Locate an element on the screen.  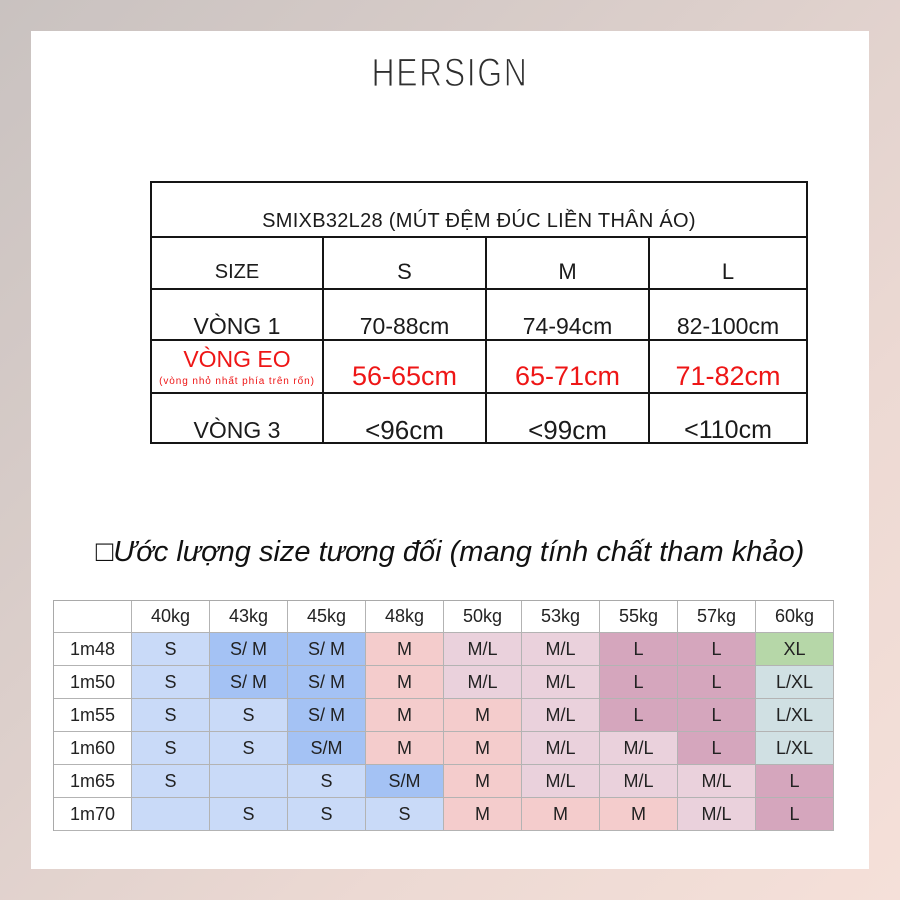
measure-row-hip: VÒNG 3 <96cm <99cm <110cm is located at coordinates (479, 417).